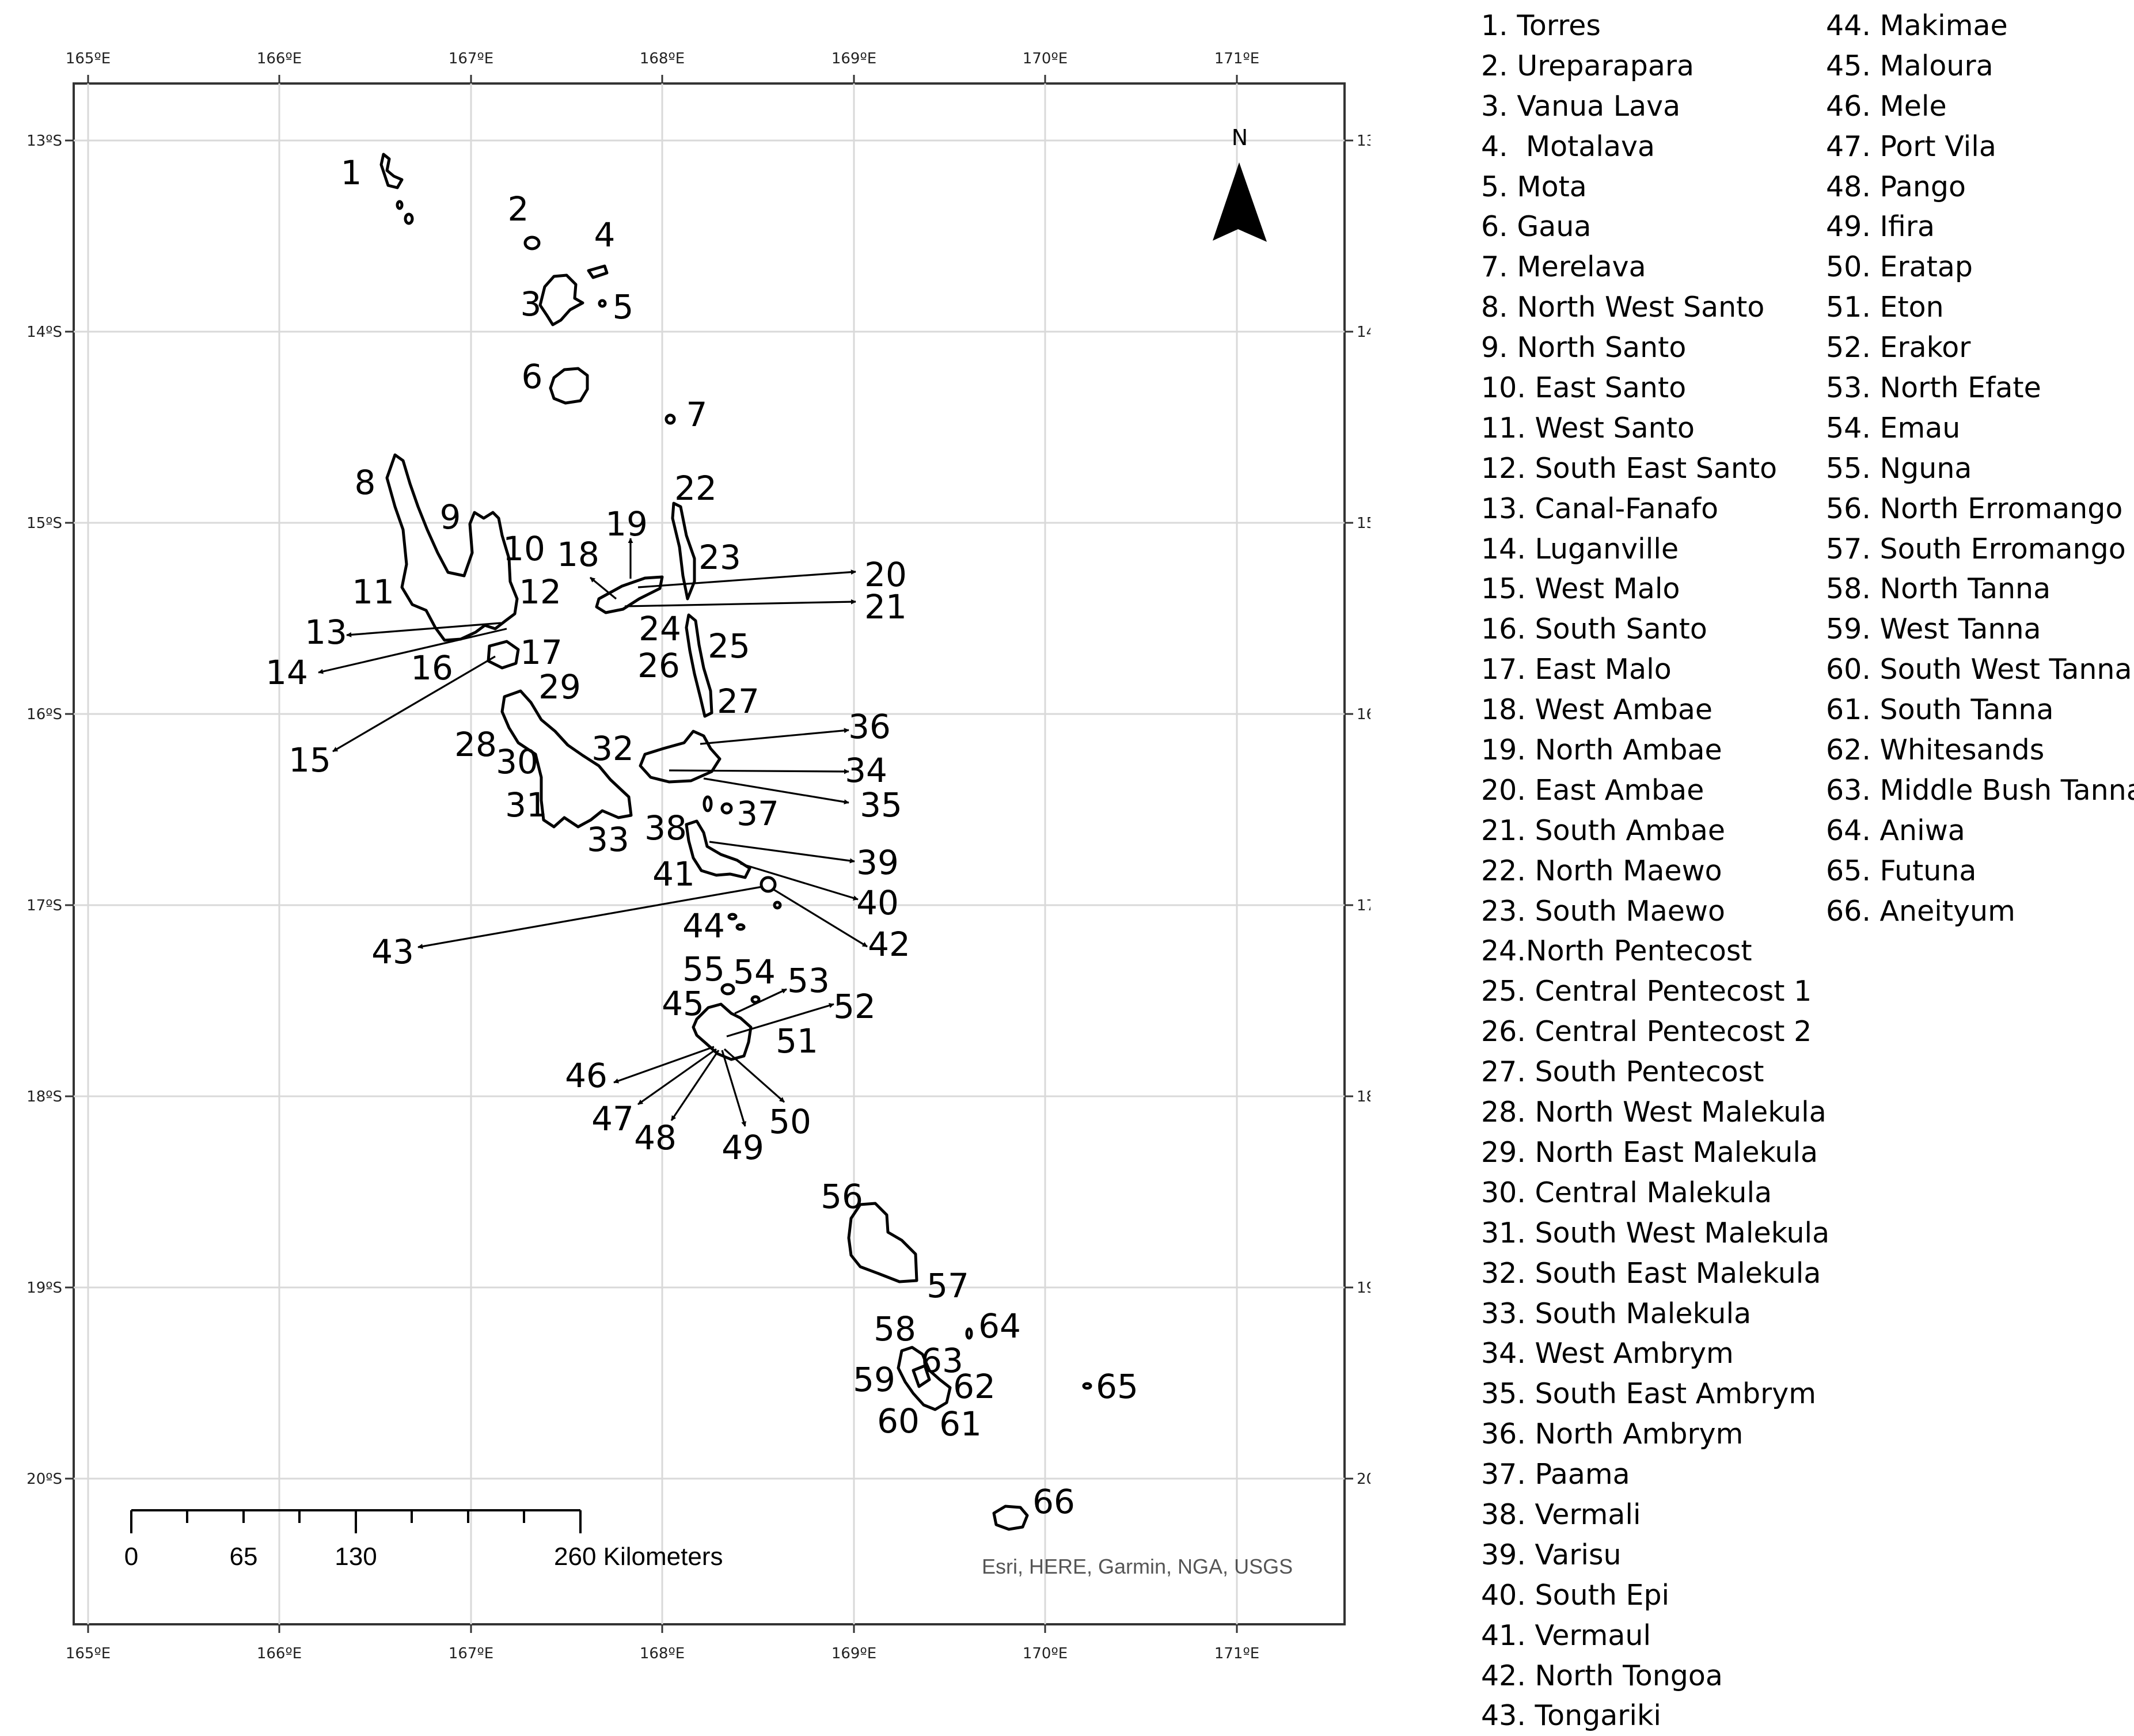  Describe the element at coordinates (598, 271) in the screenshot. I see `island-motalava` at that location.